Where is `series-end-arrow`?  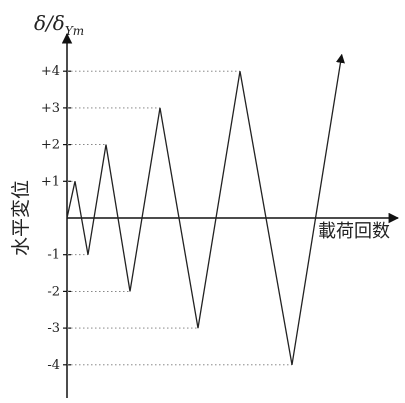 series-end-arrow is located at coordinates (318, 209).